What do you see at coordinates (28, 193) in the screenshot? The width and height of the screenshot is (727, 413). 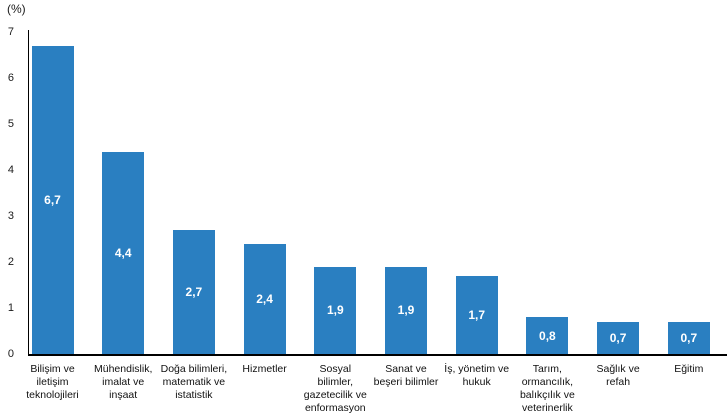 I see `y-axis-line` at bounding box center [28, 193].